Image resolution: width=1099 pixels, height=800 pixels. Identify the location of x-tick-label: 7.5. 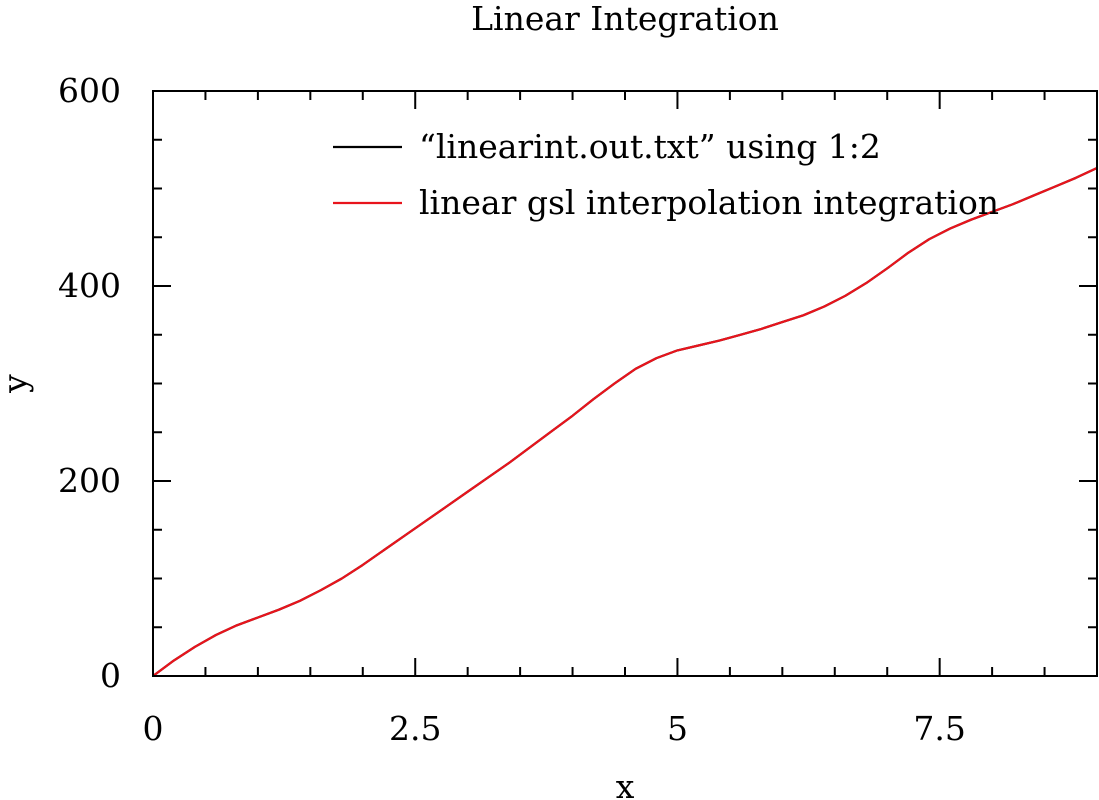
(939, 728).